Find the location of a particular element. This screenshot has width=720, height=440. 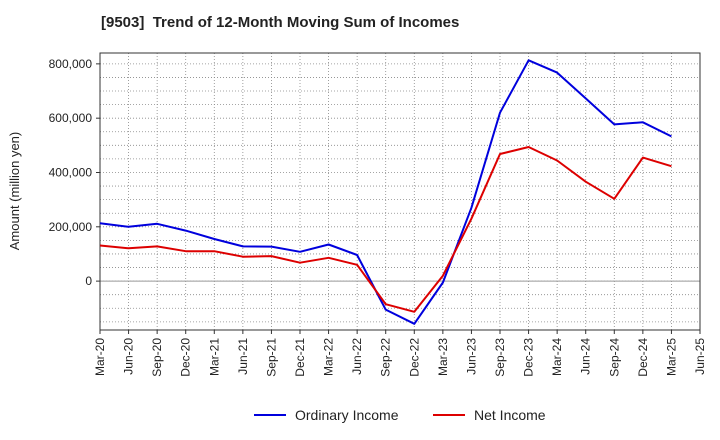

x-tick-label: Dec-22 is located at coordinates (414, 357).